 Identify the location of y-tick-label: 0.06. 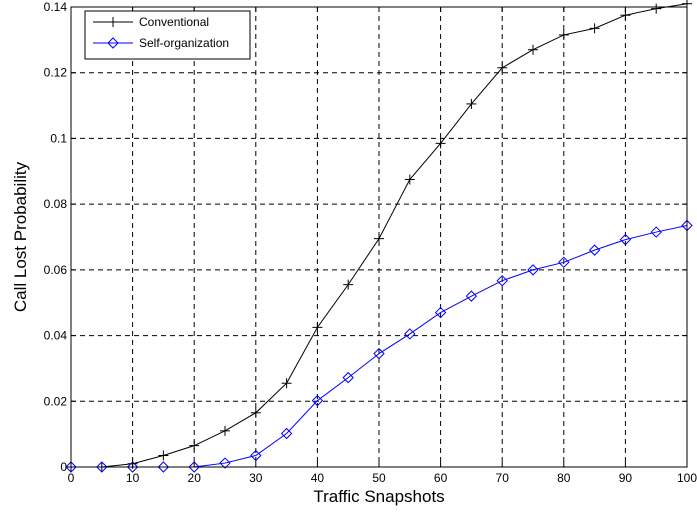
(56, 270).